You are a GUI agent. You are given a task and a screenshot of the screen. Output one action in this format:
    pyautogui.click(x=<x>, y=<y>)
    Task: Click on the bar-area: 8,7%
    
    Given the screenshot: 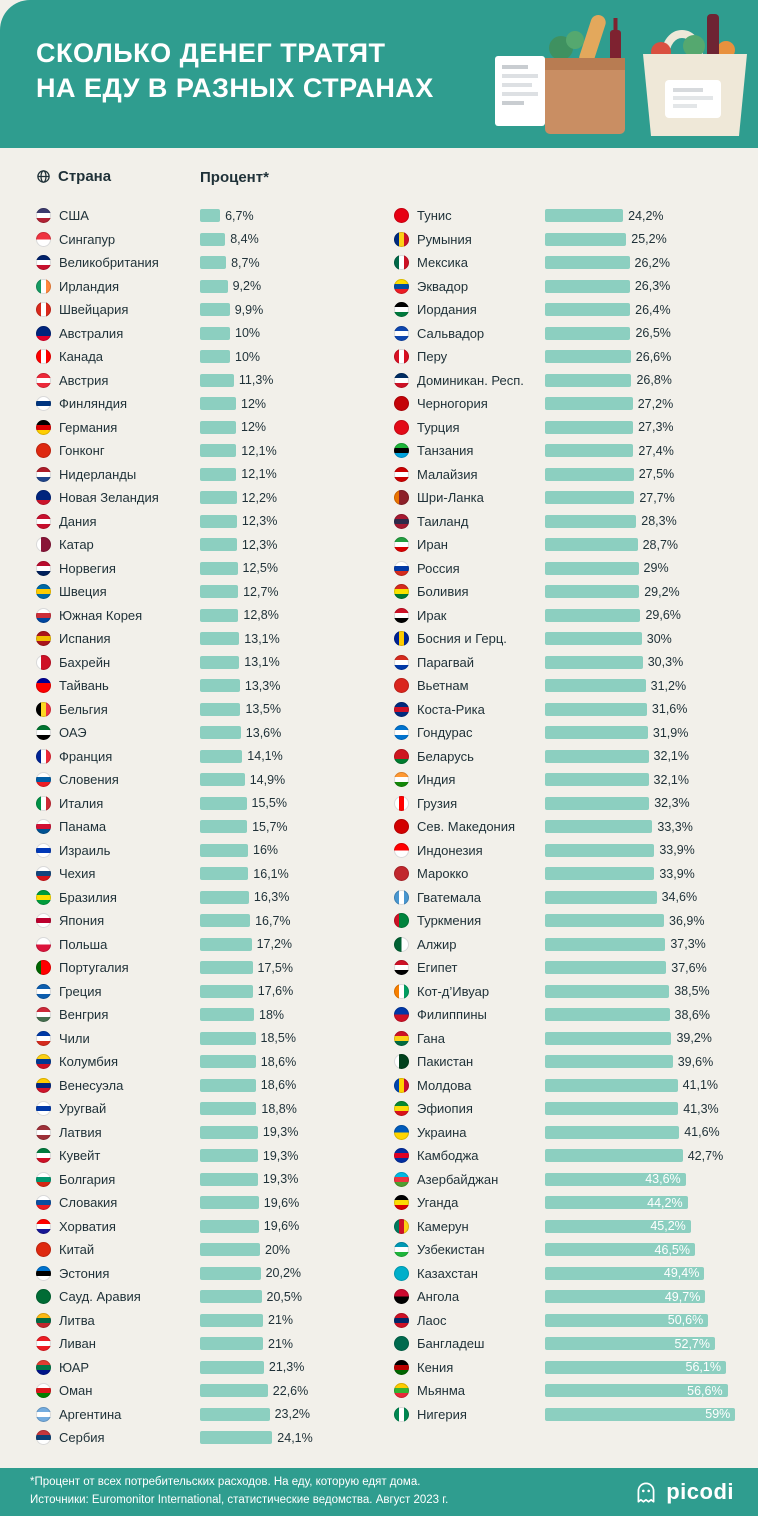 What is the action you would take?
    pyautogui.click(x=293, y=263)
    